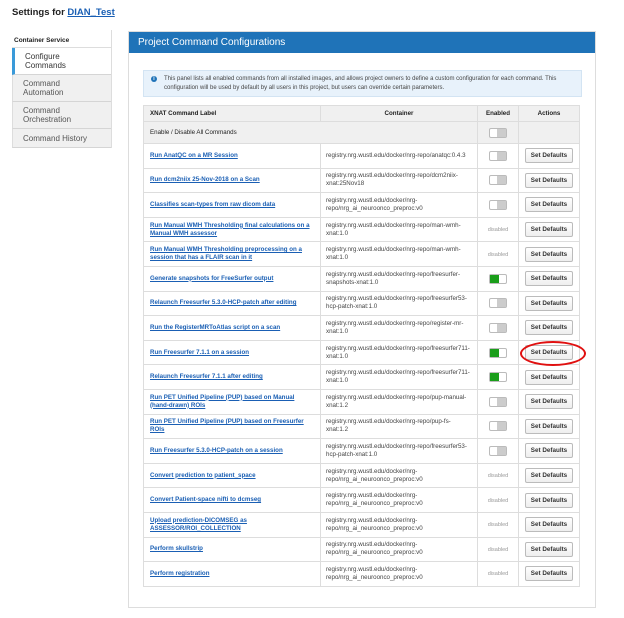  What do you see at coordinates (203, 475) in the screenshot?
I see `command-link: Convert prediction to patient_space` at bounding box center [203, 475].